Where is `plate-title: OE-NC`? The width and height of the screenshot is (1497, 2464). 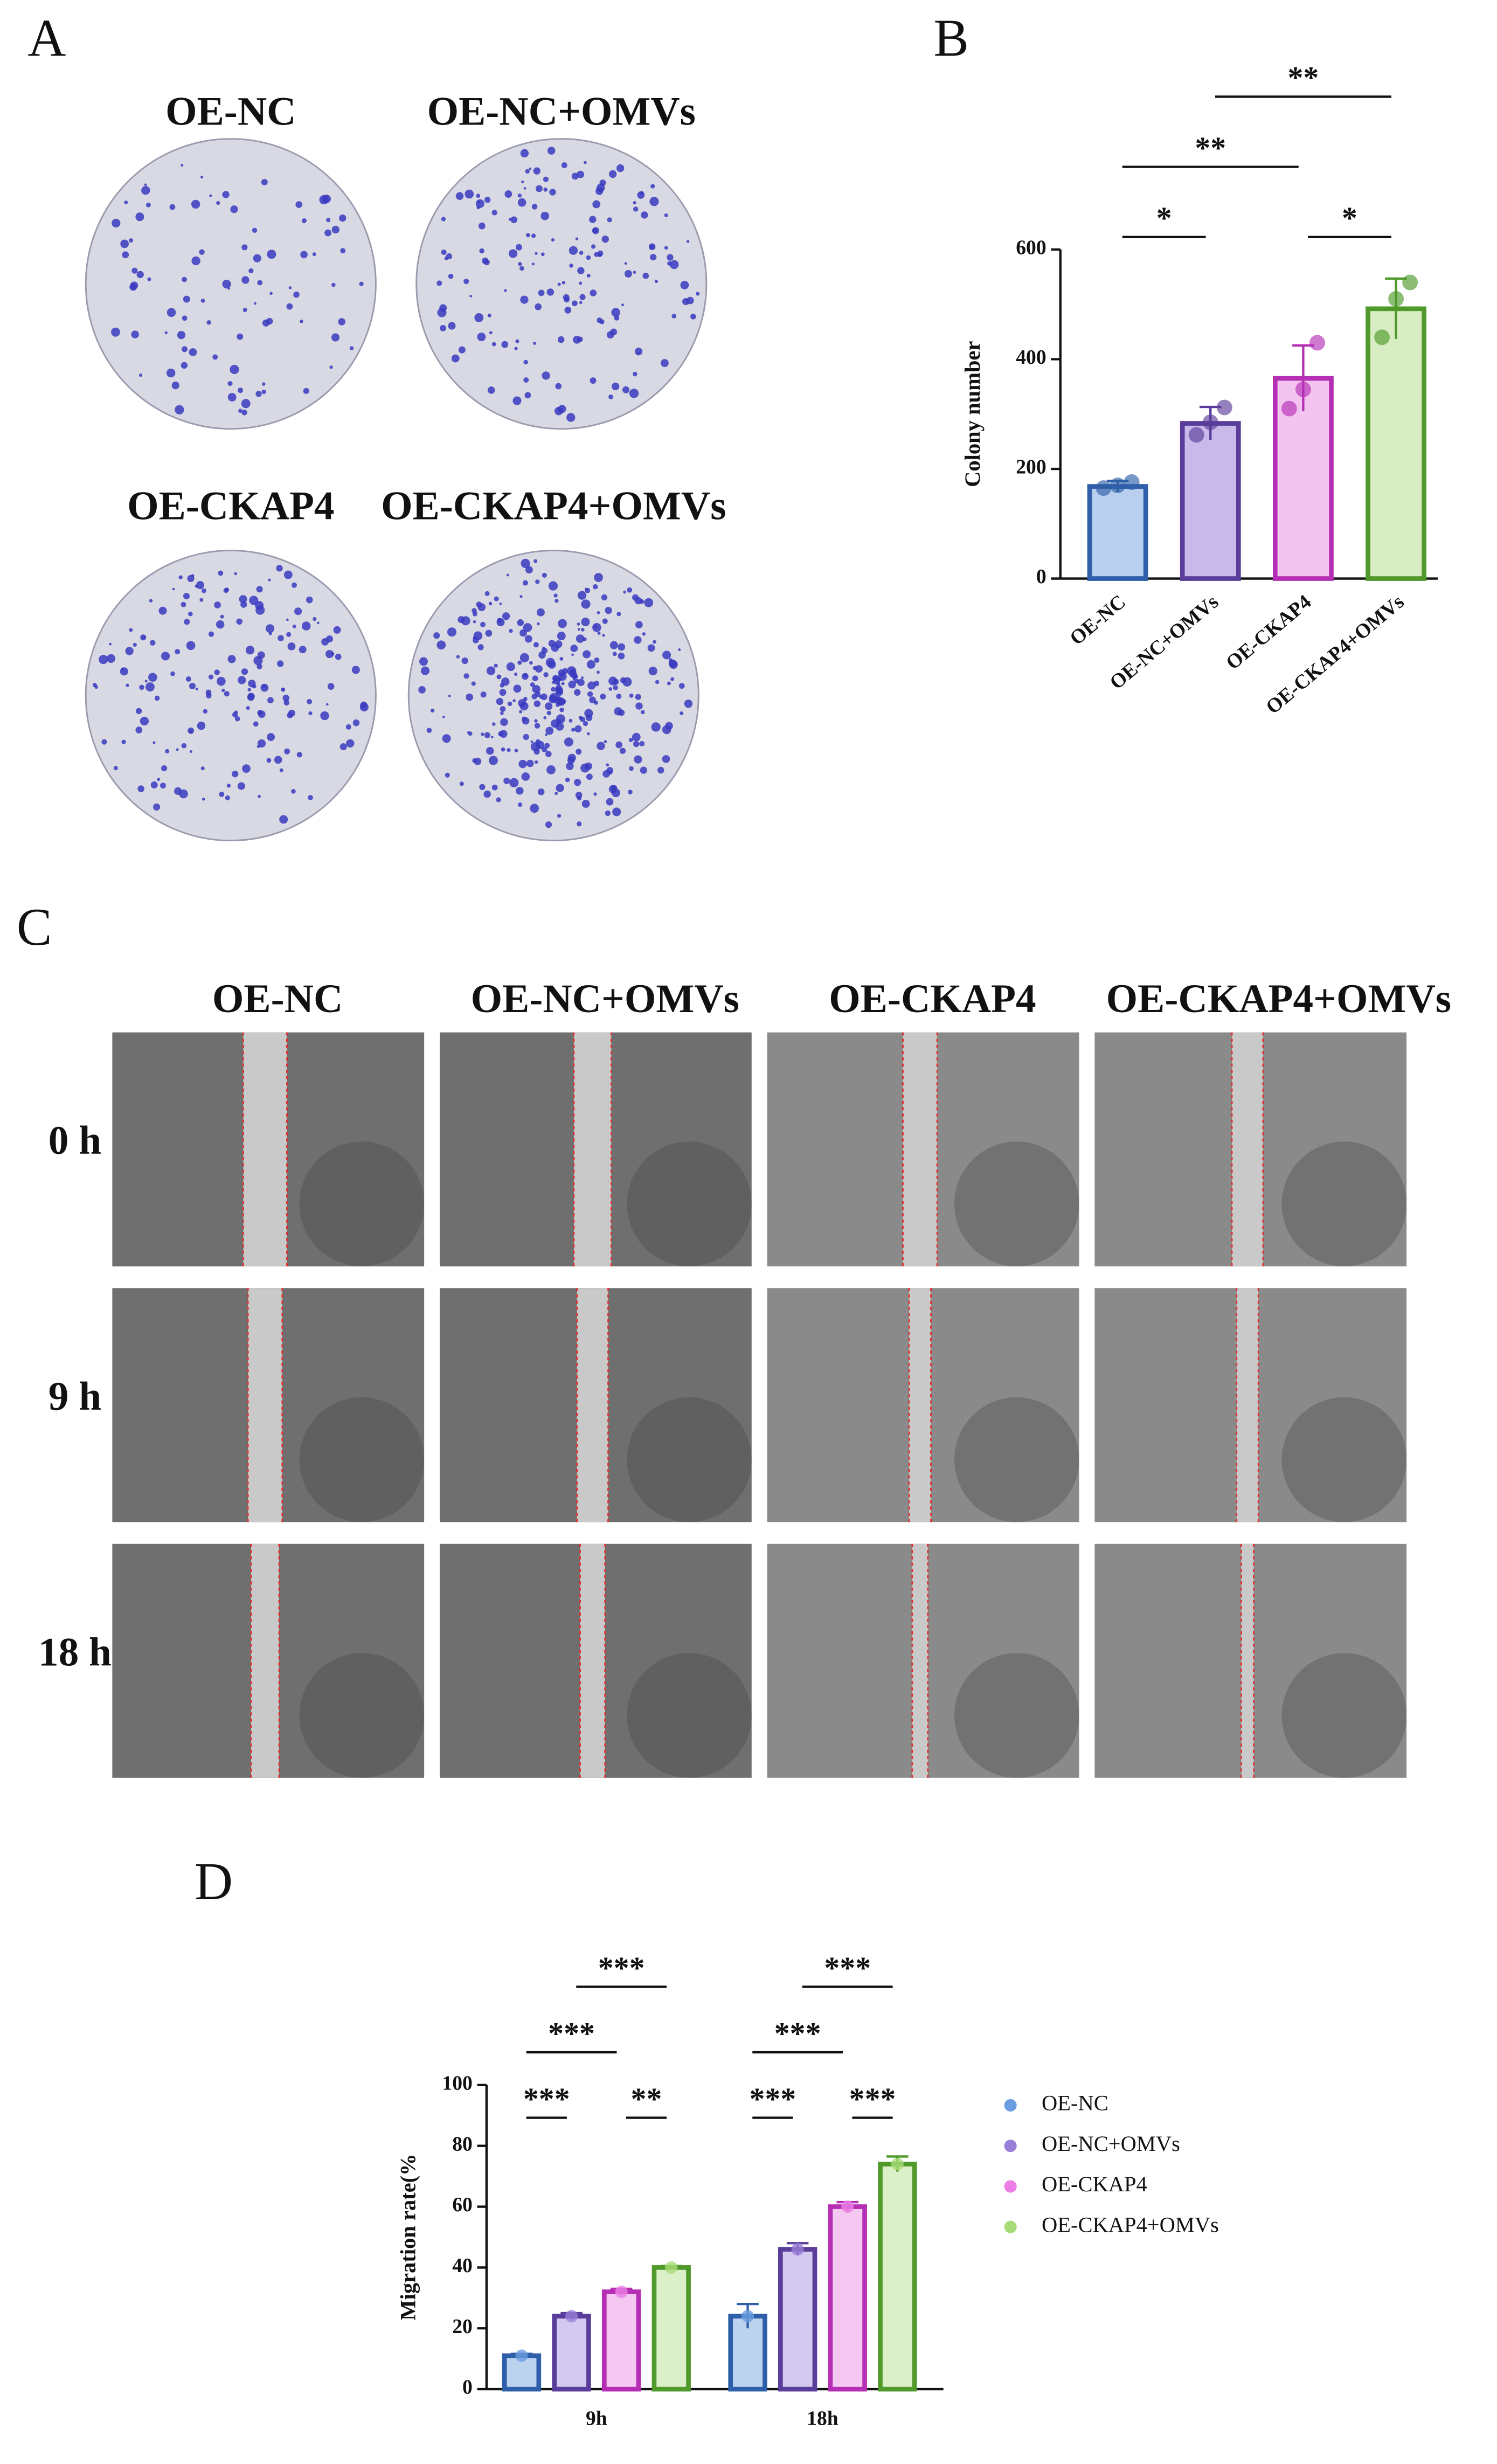 plate-title: OE-NC is located at coordinates (230, 112).